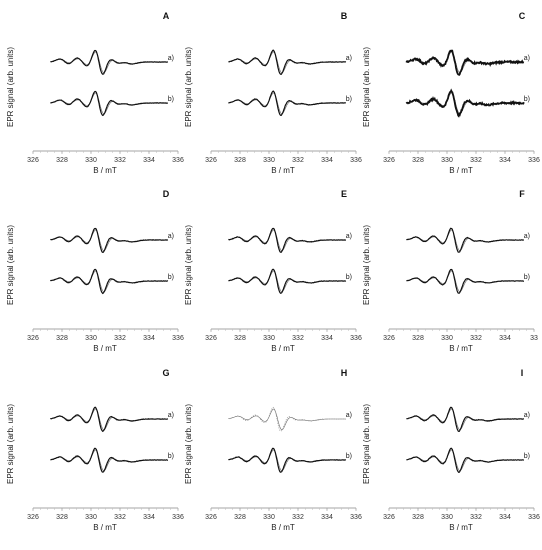 Image resolution: width=542 pixels, height=550 pixels. I want to click on x-tick-label: 33, so click(534, 338).